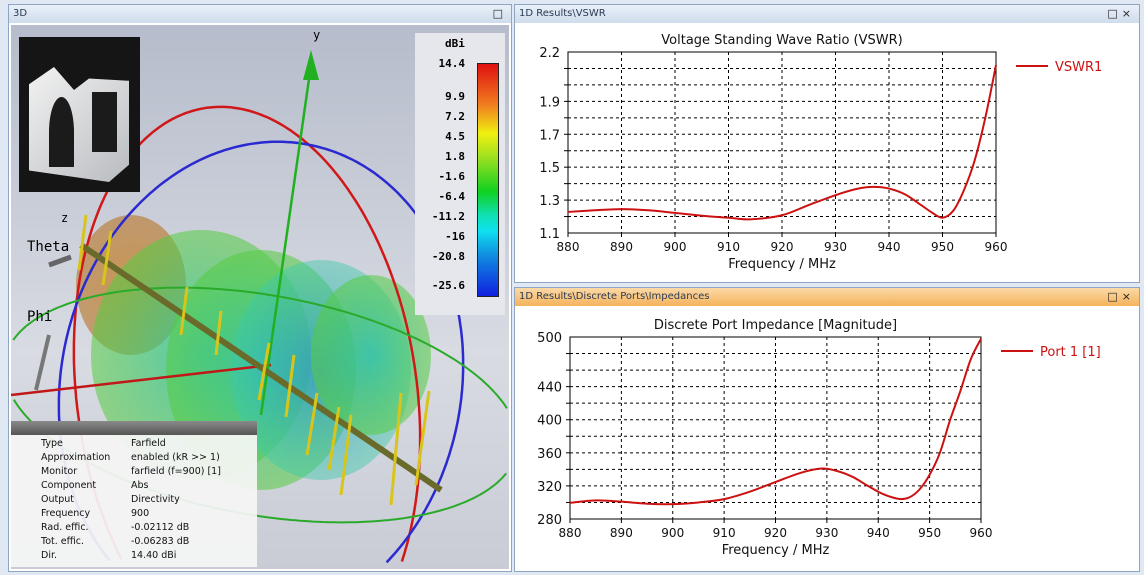 This screenshot has width=1144, height=575. What do you see at coordinates (549, 135) in the screenshot?
I see `y-tick-label: 1.7` at bounding box center [549, 135].